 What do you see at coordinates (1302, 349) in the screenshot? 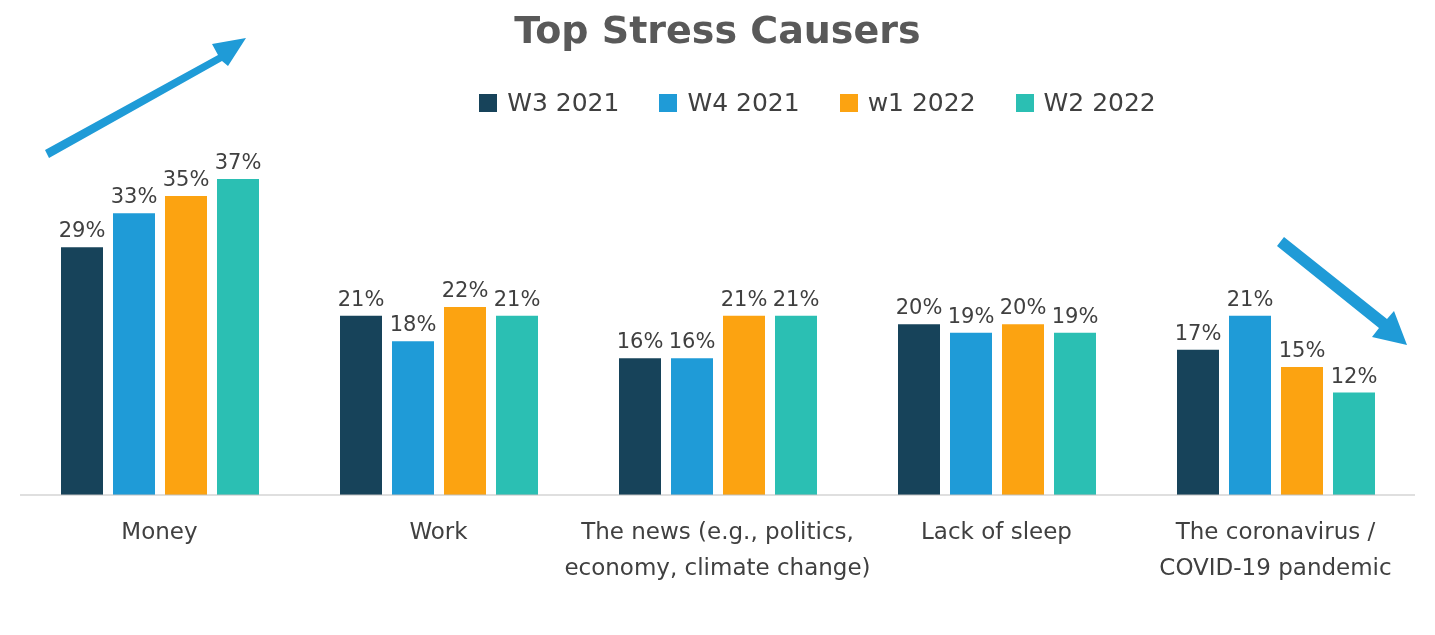
I see `data-label: 15%` at bounding box center [1302, 349].